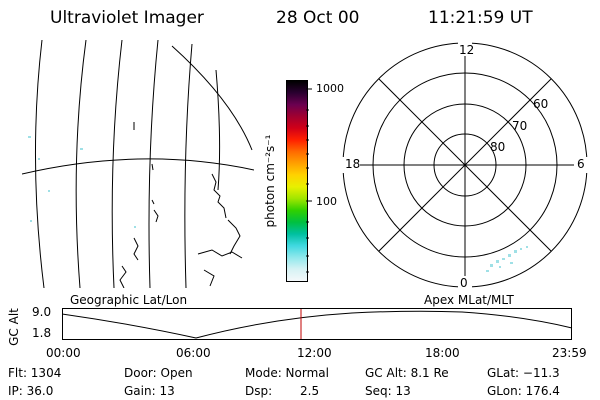 The width and height of the screenshot is (600, 400). I want to click on time-tick-1200: 12:00, so click(314, 353).